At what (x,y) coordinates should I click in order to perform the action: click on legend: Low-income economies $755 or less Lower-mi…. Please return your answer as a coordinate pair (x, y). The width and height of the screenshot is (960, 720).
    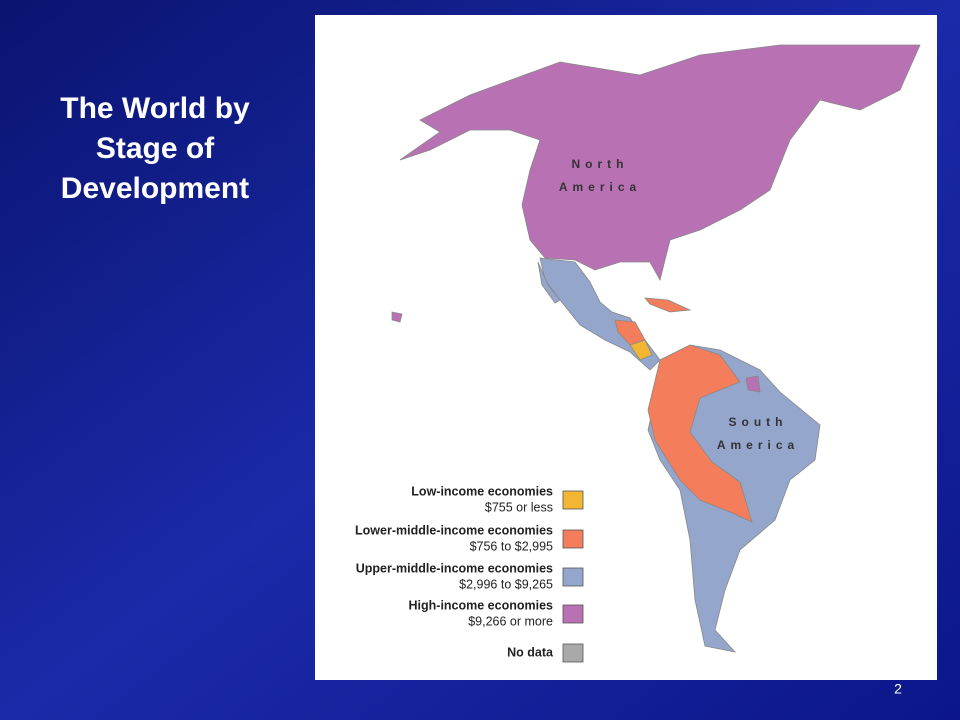
    Looking at the image, I should click on (469, 573).